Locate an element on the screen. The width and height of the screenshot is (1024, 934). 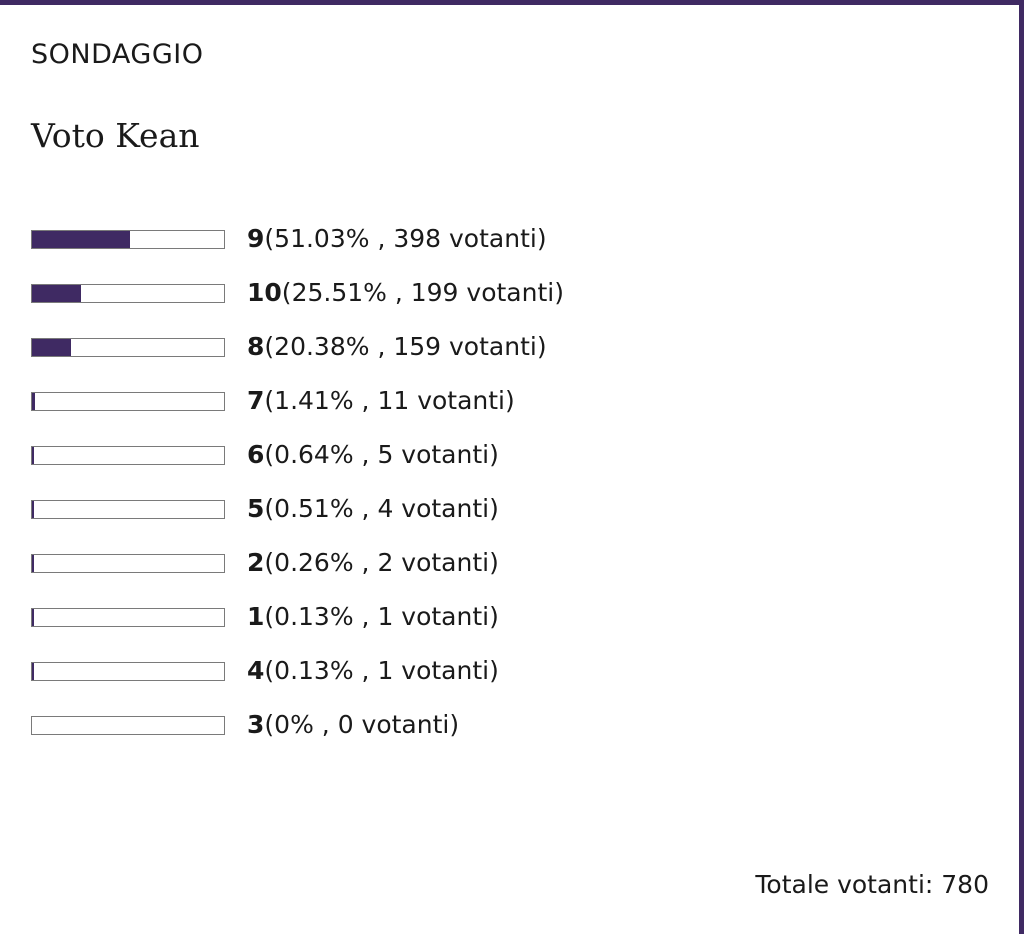
option-text: 9(51.03% , 398 votanti) is located at coordinates (397, 238).